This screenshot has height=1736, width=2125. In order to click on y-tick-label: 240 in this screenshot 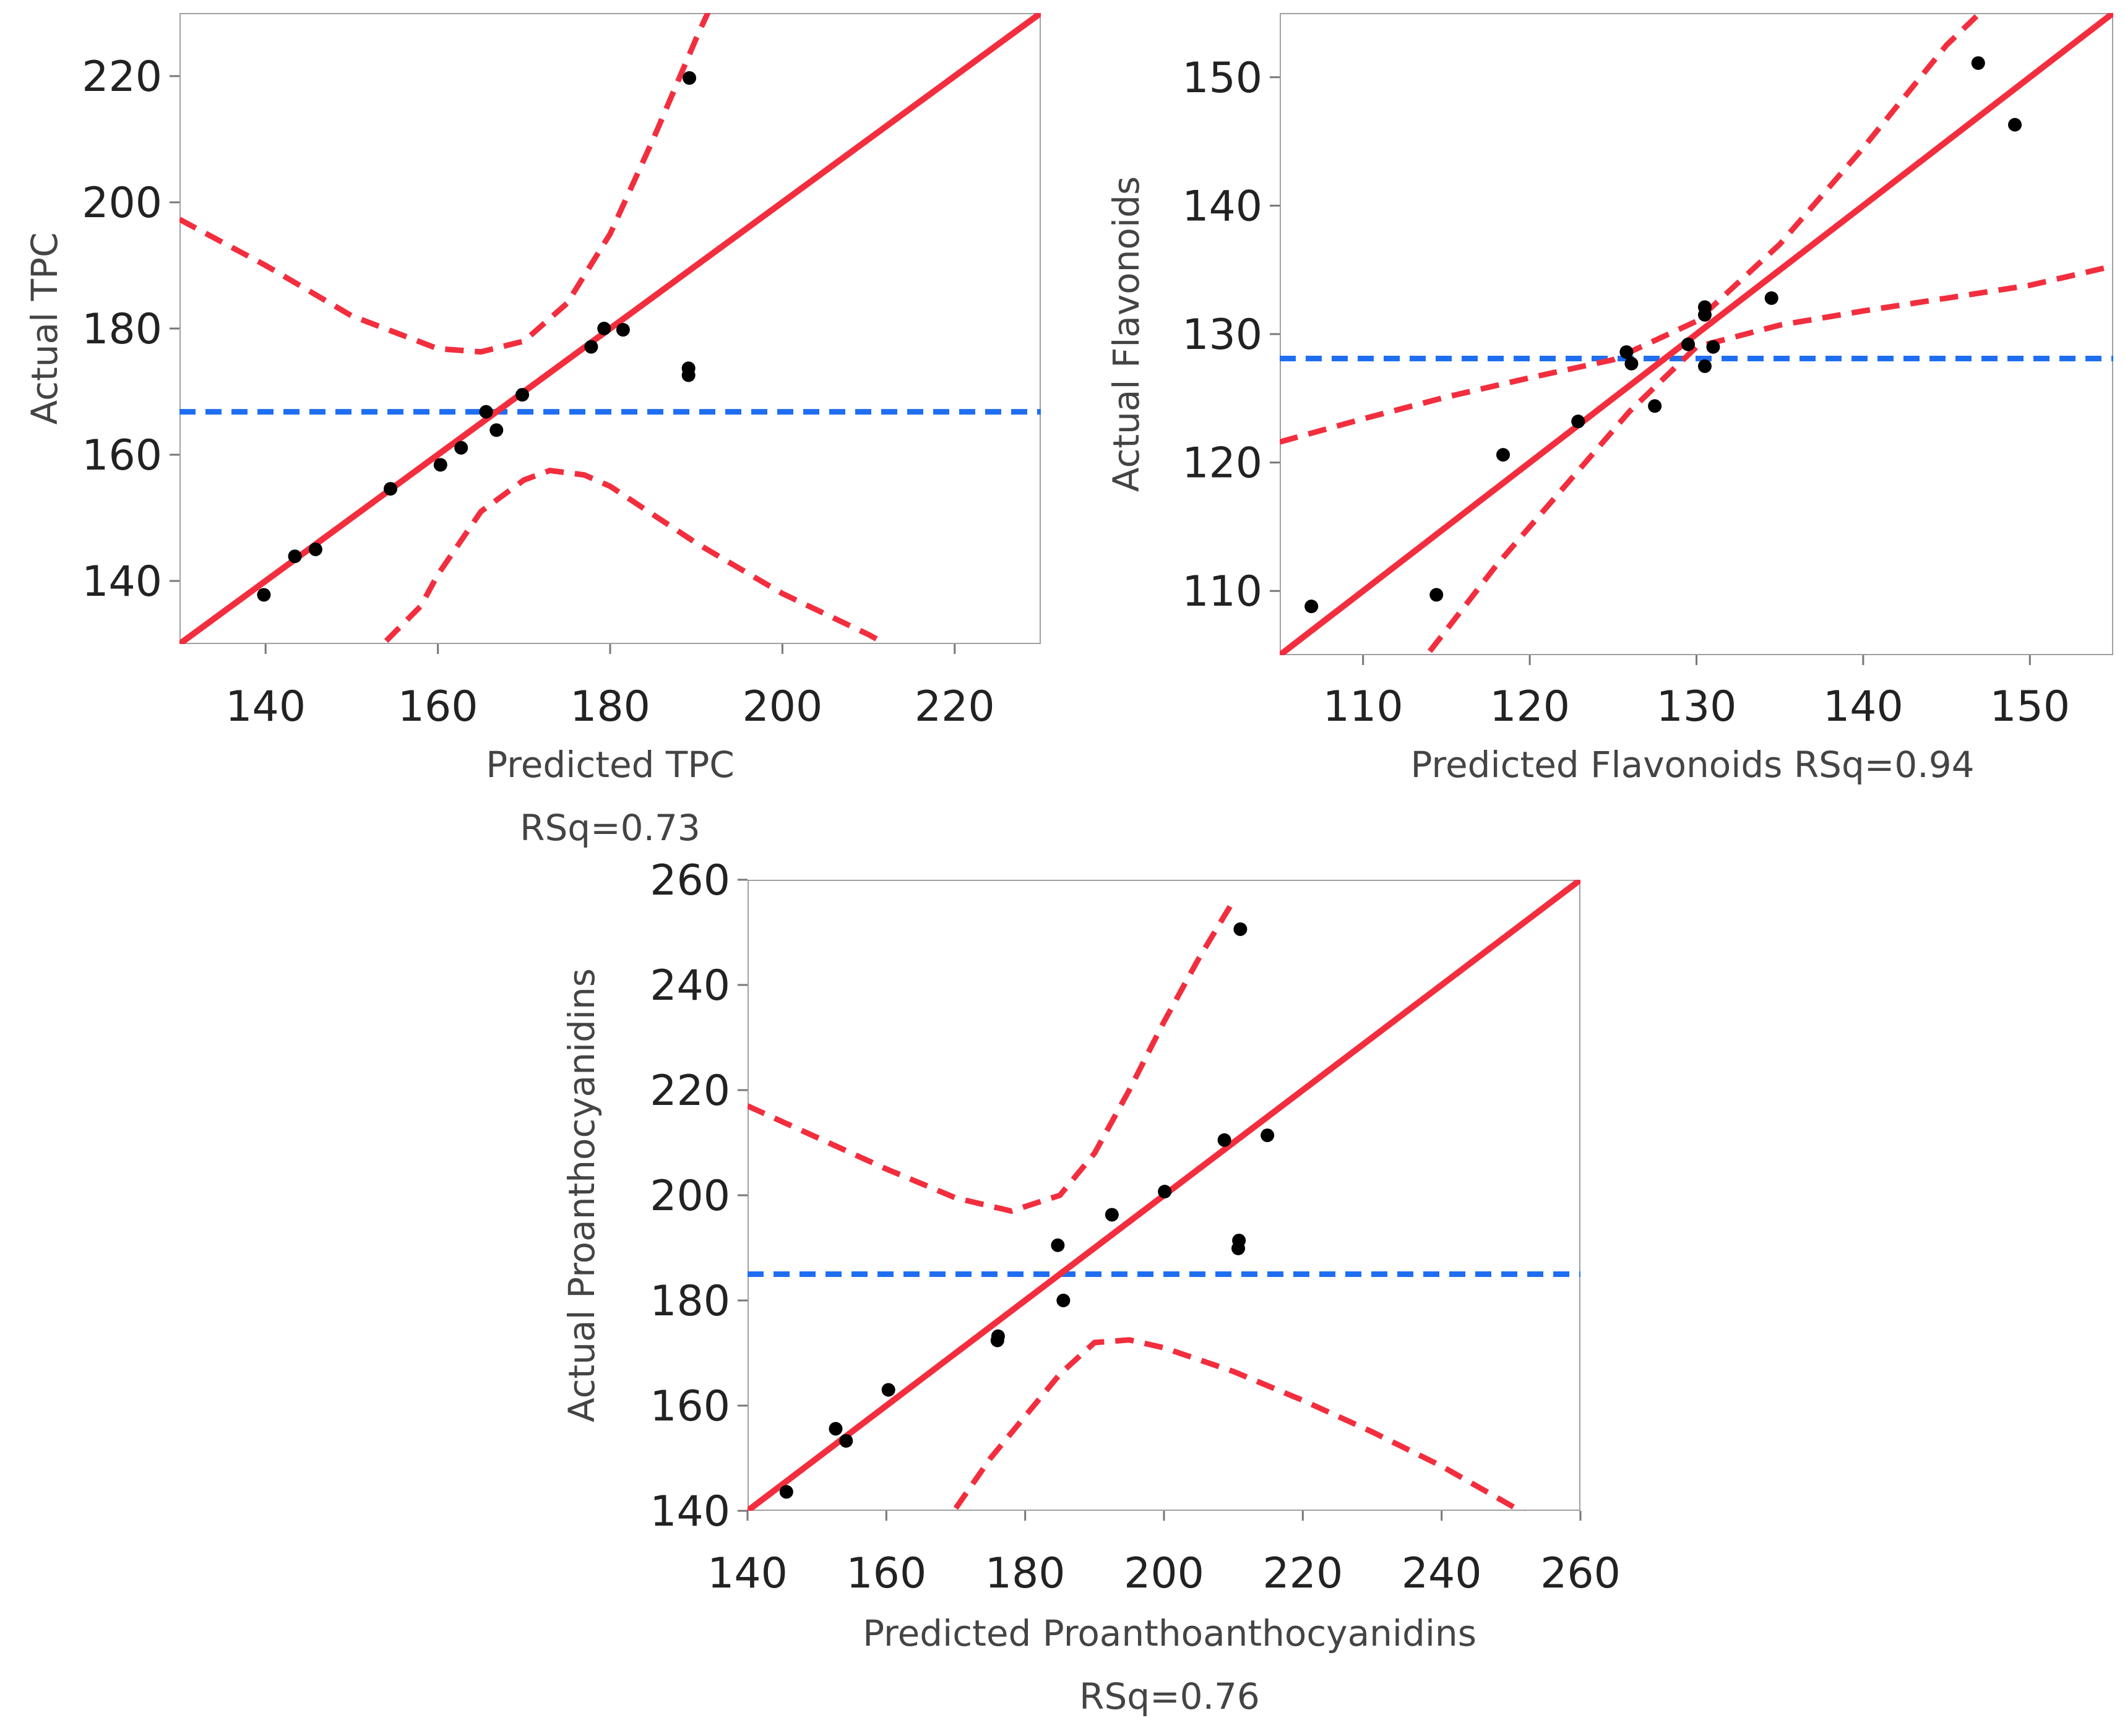, I will do `click(690, 985)`.